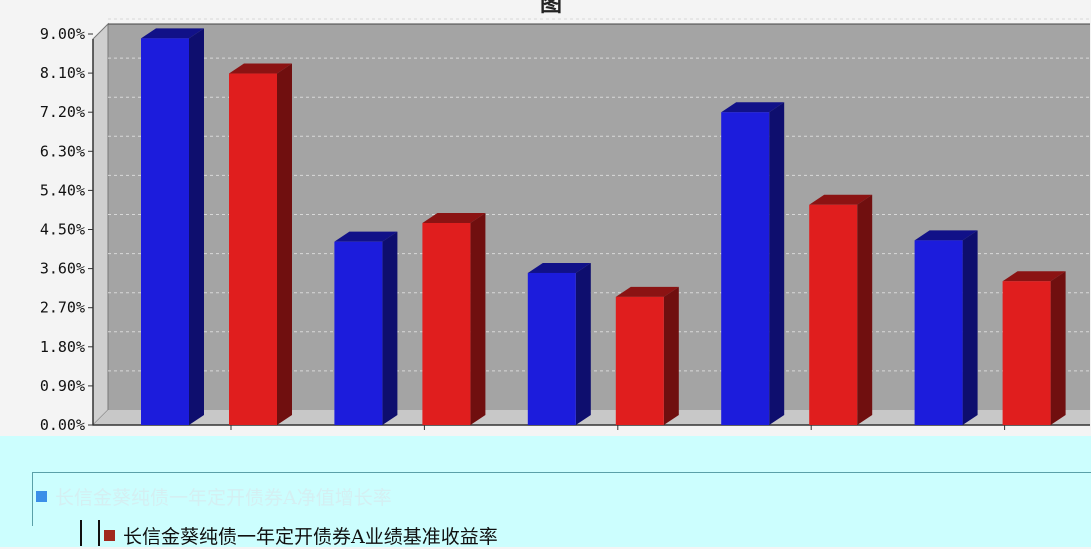  What do you see at coordinates (100, 224) in the screenshot?
I see `plot-side-wall` at bounding box center [100, 224].